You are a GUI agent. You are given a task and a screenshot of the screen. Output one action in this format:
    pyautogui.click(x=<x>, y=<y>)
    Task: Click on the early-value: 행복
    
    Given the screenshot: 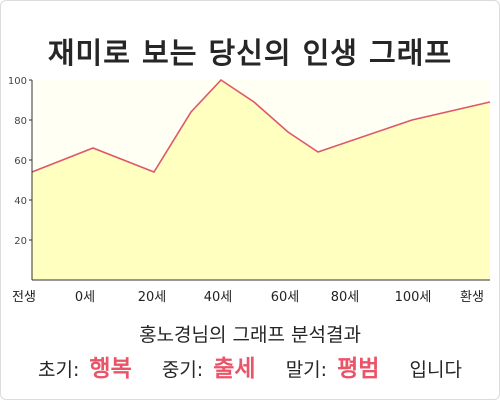 What is the action you would take?
    pyautogui.click(x=110, y=369)
    